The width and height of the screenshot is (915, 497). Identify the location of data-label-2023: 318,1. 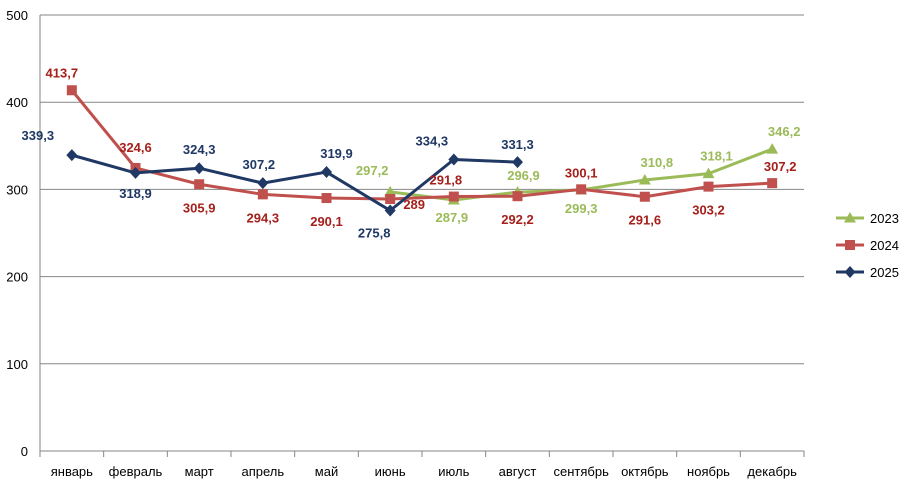
(716, 156).